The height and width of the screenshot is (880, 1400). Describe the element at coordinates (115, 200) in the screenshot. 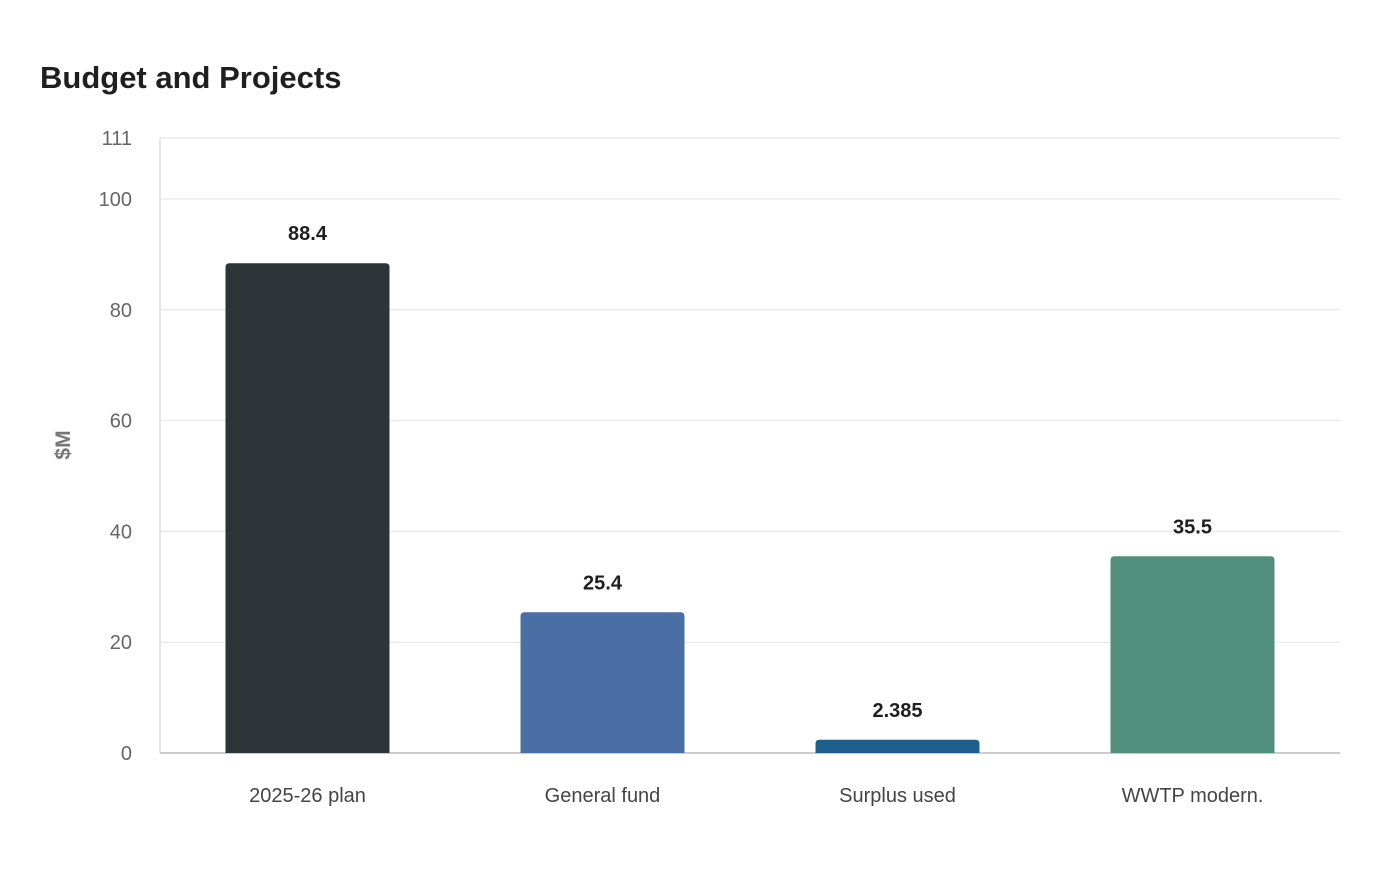

I see `y-tick-label: 100` at that location.